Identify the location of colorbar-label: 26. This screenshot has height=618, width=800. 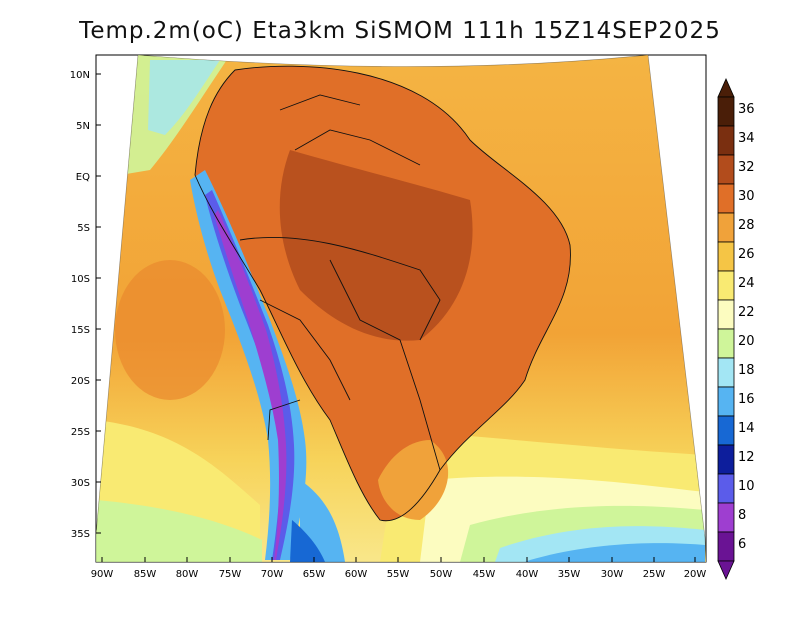
(746, 254).